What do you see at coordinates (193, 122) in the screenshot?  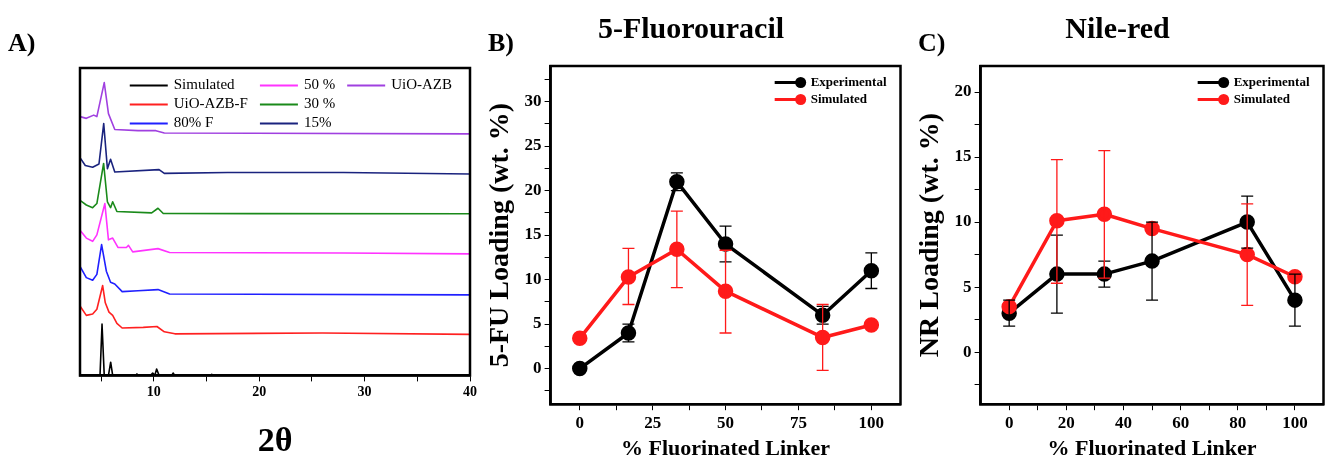 I see `legend-label: 80% F` at bounding box center [193, 122].